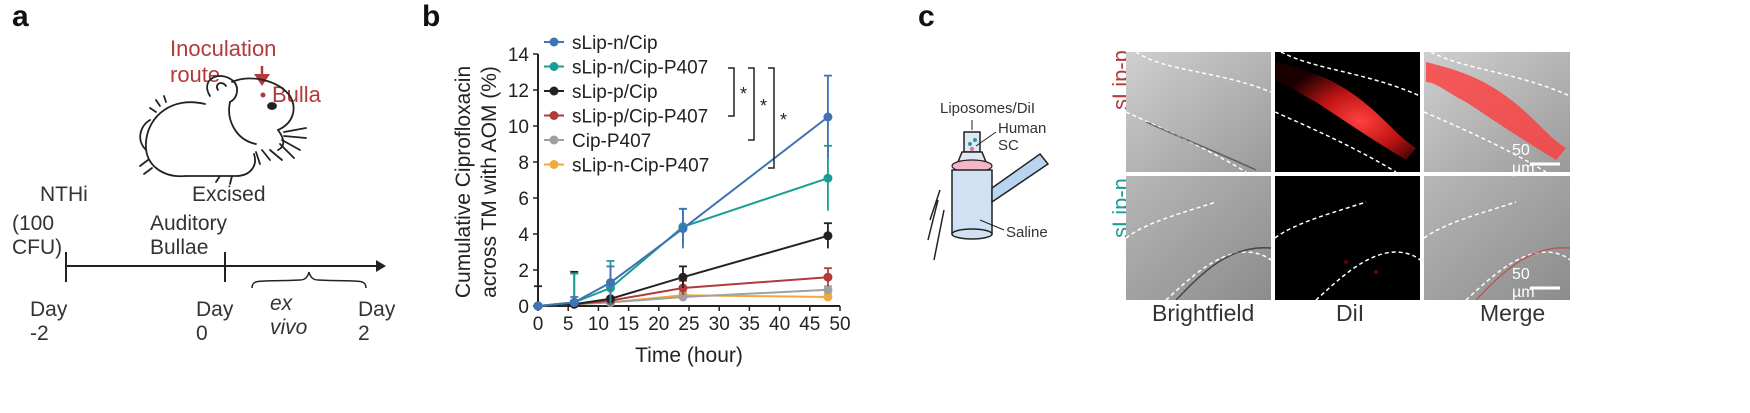 Image resolution: width=1750 pixels, height=413 pixels. I want to click on saline-label: Saline, so click(1027, 232).